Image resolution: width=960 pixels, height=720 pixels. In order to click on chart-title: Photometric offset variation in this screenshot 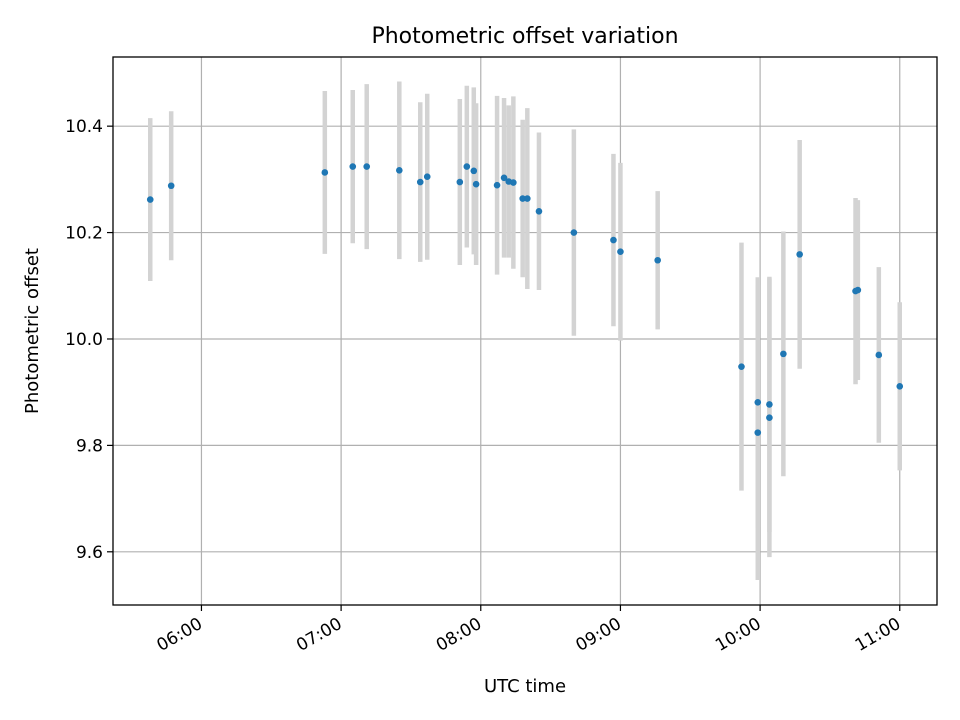, I will do `click(524, 36)`.